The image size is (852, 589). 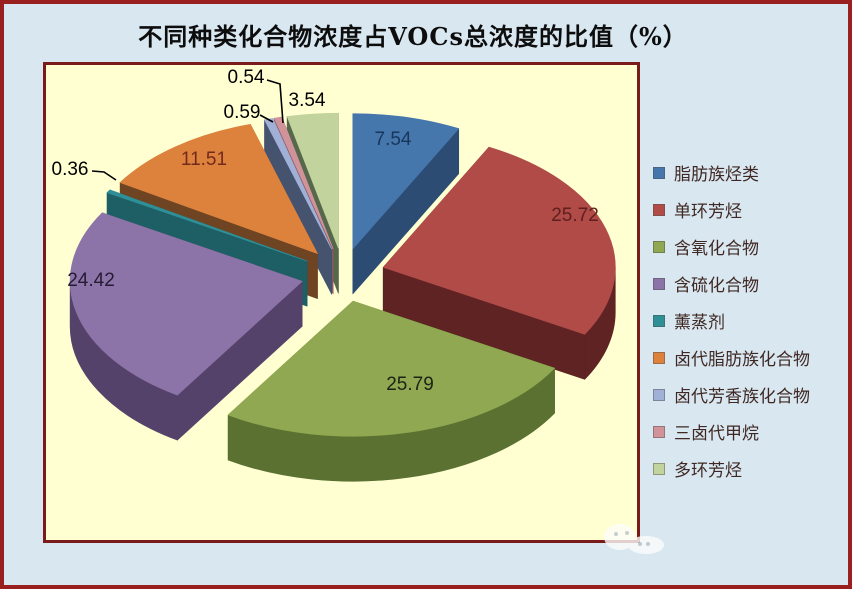 I want to click on data-label-2: 25.72, so click(x=575, y=215).